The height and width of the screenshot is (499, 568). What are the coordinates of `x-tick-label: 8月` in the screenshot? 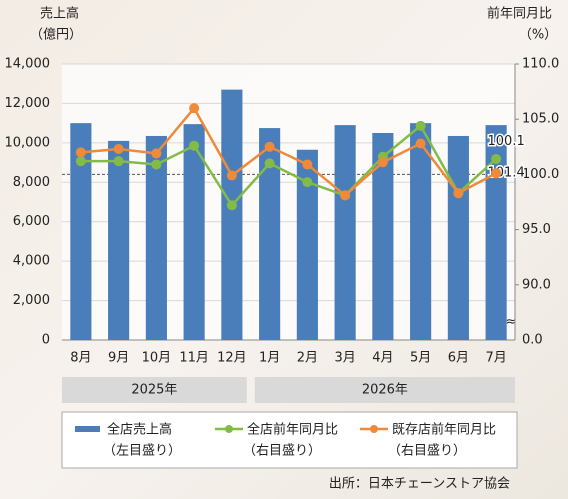 It's located at (80, 358).